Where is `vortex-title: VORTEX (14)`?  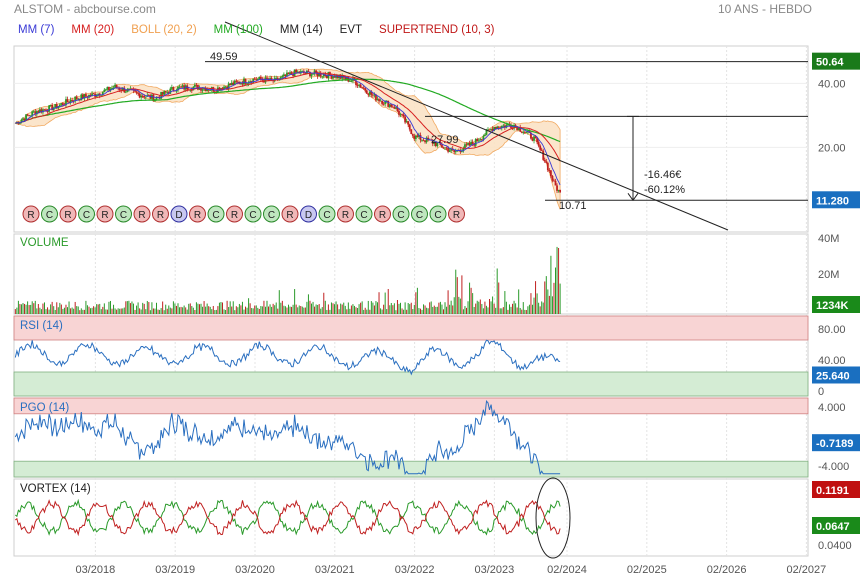 vortex-title: VORTEX (14) is located at coordinates (55, 489).